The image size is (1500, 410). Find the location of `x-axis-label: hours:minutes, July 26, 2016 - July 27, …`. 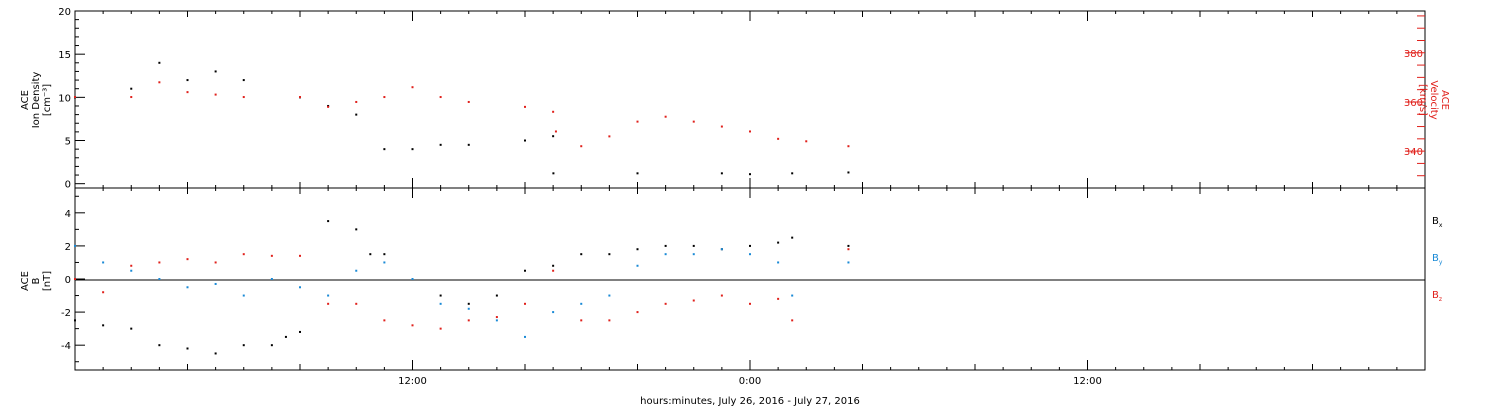

x-axis-label: hours:minutes, July 26, 2016 - July 27, … is located at coordinates (750, 401).